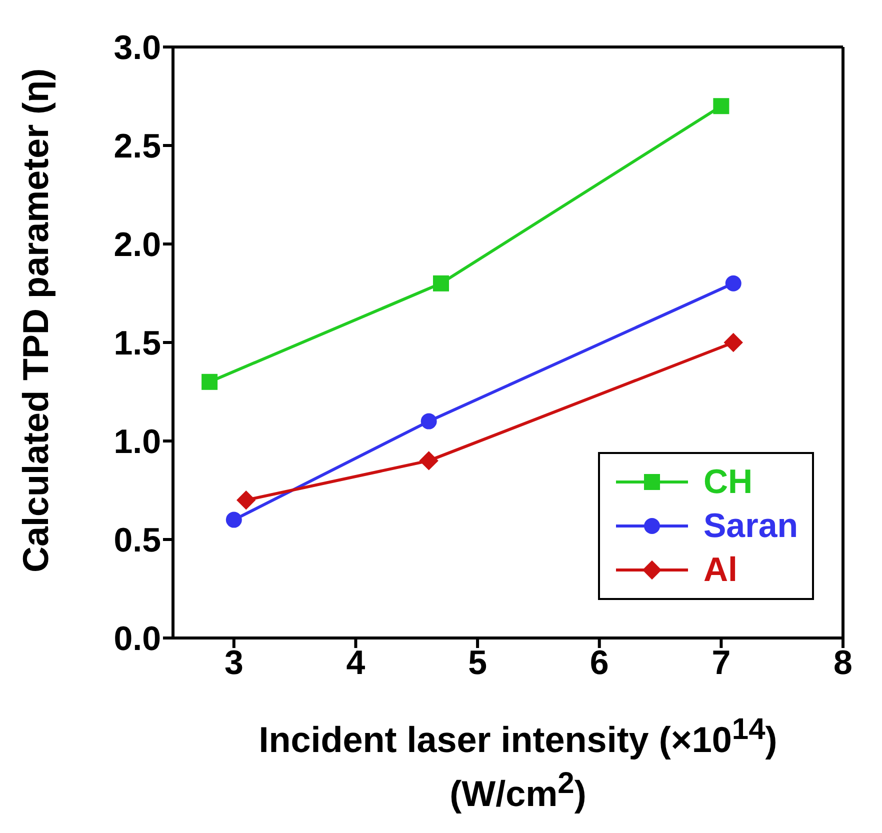 The height and width of the screenshot is (833, 882). Describe the element at coordinates (518, 763) in the screenshot. I see `text: Incident laser intensity (×10$^{14}$)(W/cm$^{2}$)` at that location.